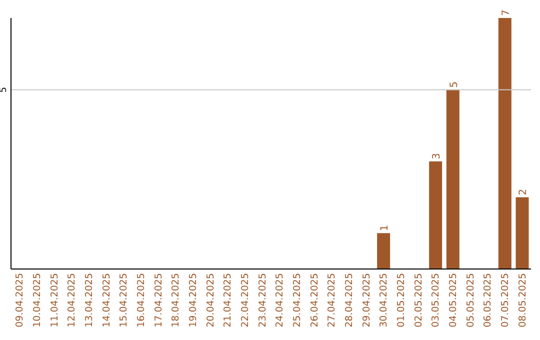  I want to click on x-tick-label: 20.04.2025, so click(210, 300).